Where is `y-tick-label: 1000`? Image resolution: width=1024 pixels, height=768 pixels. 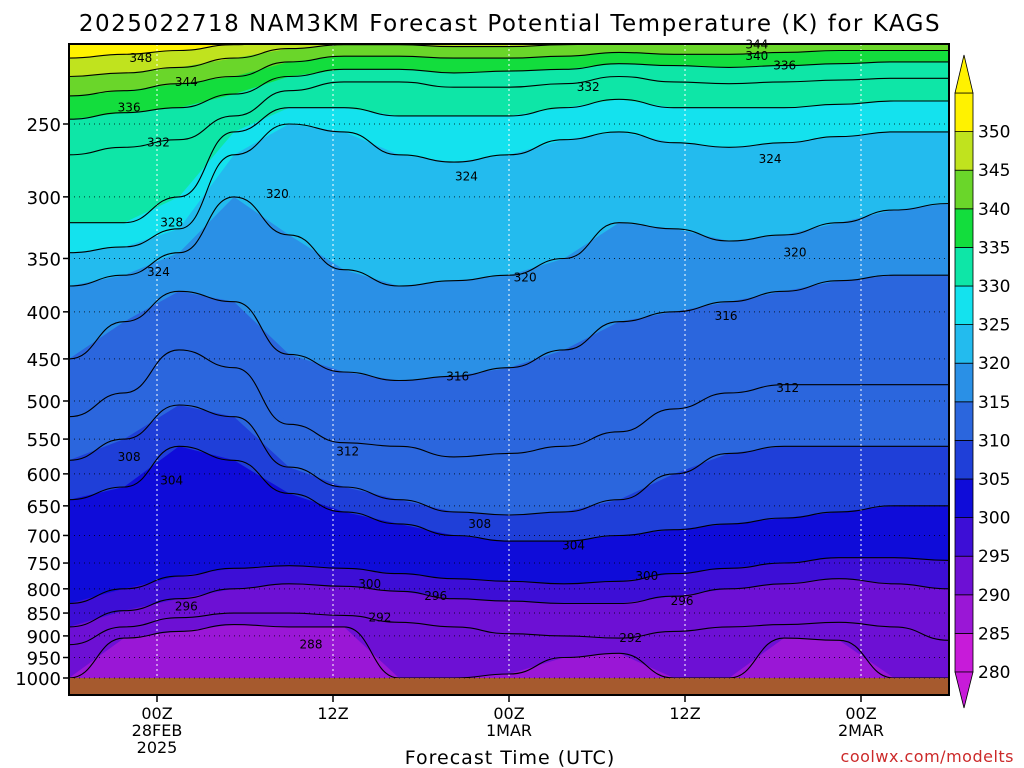 y-tick-label: 1000 is located at coordinates (38, 679).